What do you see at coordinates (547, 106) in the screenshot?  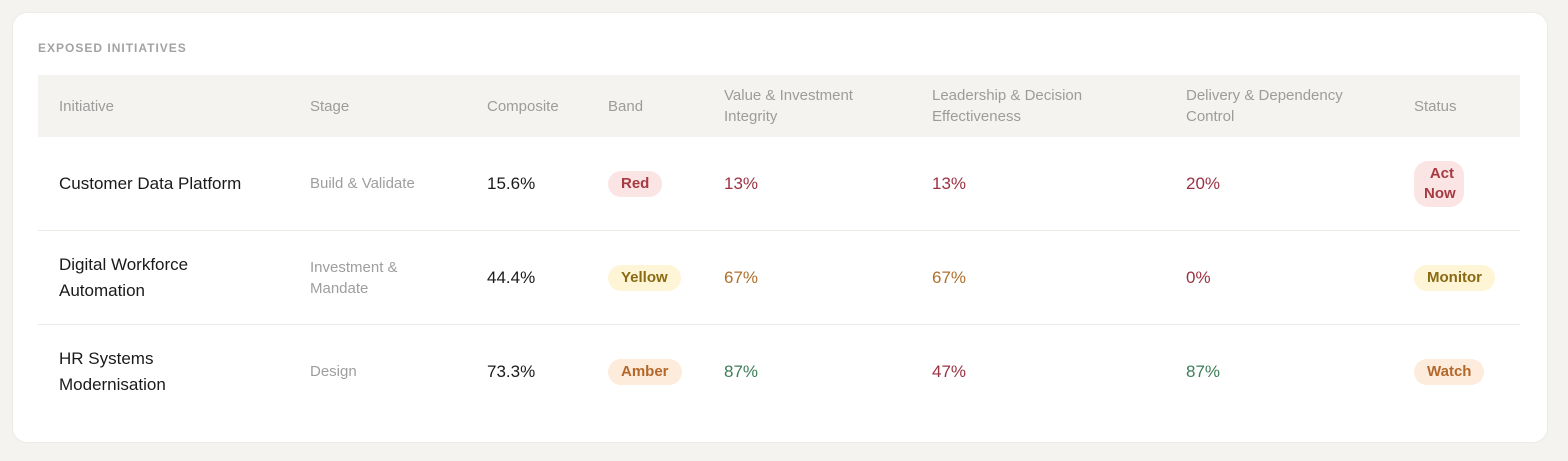 I see `column-header: Composite` at bounding box center [547, 106].